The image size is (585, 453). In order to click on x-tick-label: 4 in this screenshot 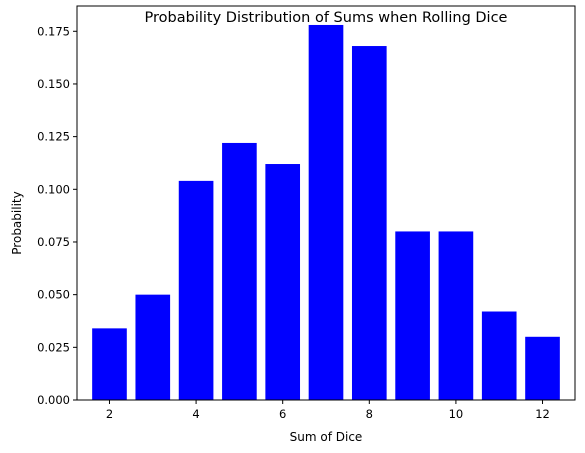, I will do `click(195, 414)`.